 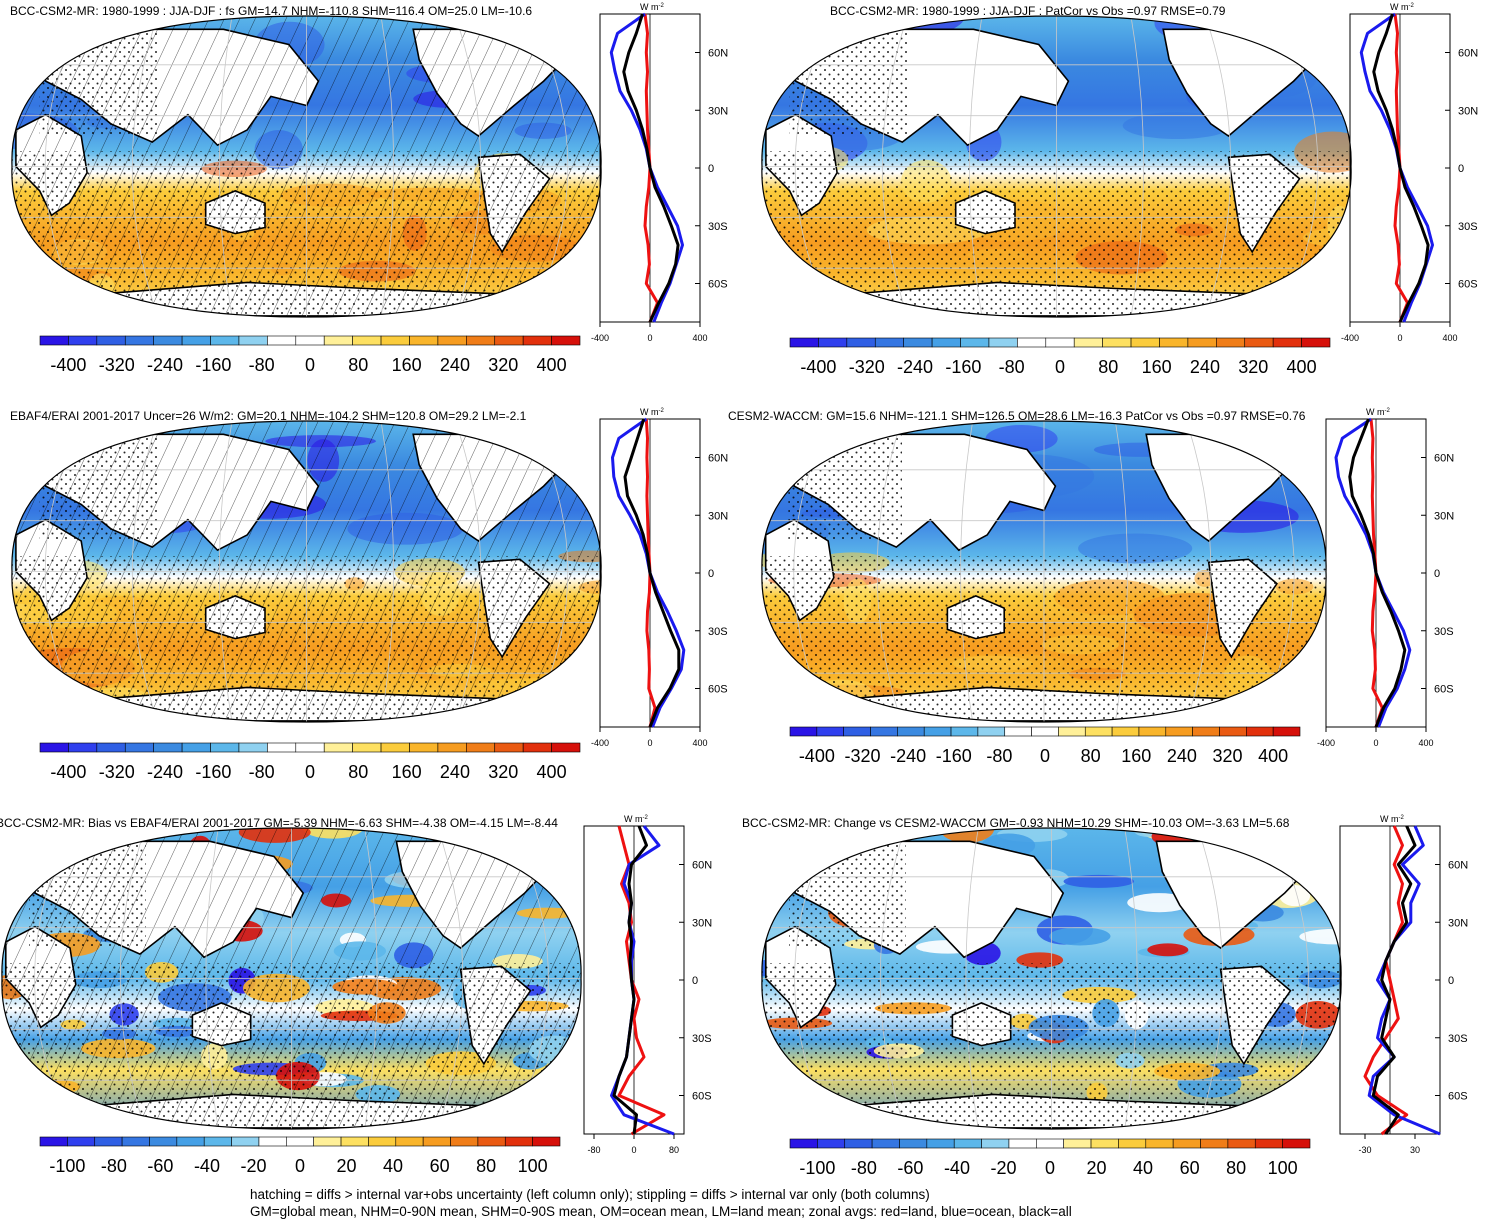 What do you see at coordinates (1326, 743) in the screenshot?
I see `x-tick-label: -400` at bounding box center [1326, 743].